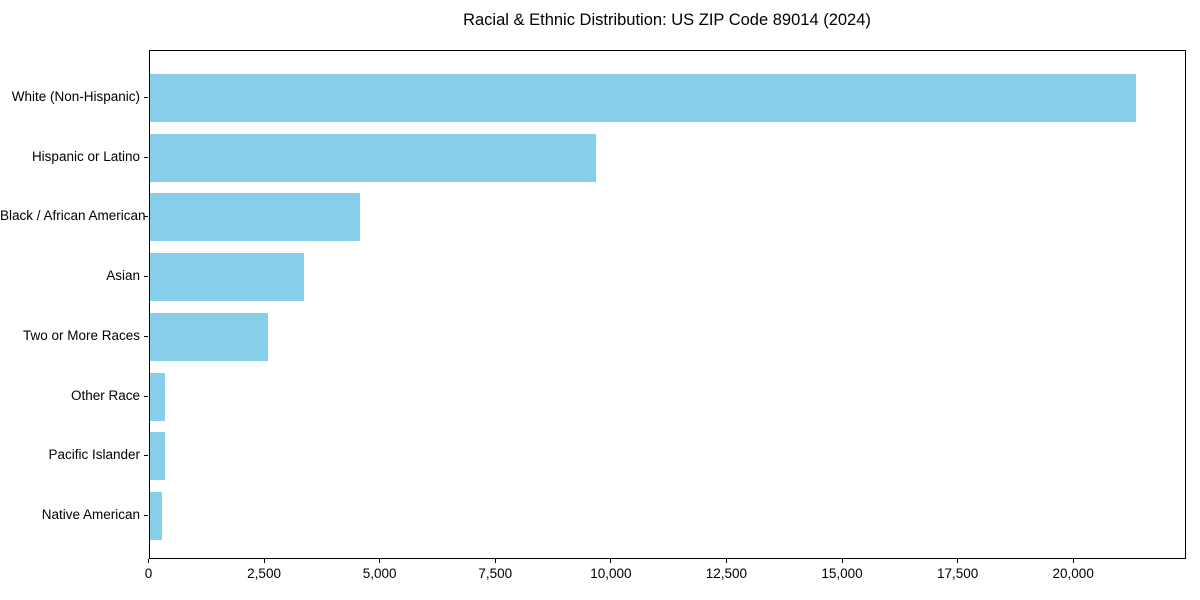  I want to click on x-tick-label: 15,000, so click(842, 573).